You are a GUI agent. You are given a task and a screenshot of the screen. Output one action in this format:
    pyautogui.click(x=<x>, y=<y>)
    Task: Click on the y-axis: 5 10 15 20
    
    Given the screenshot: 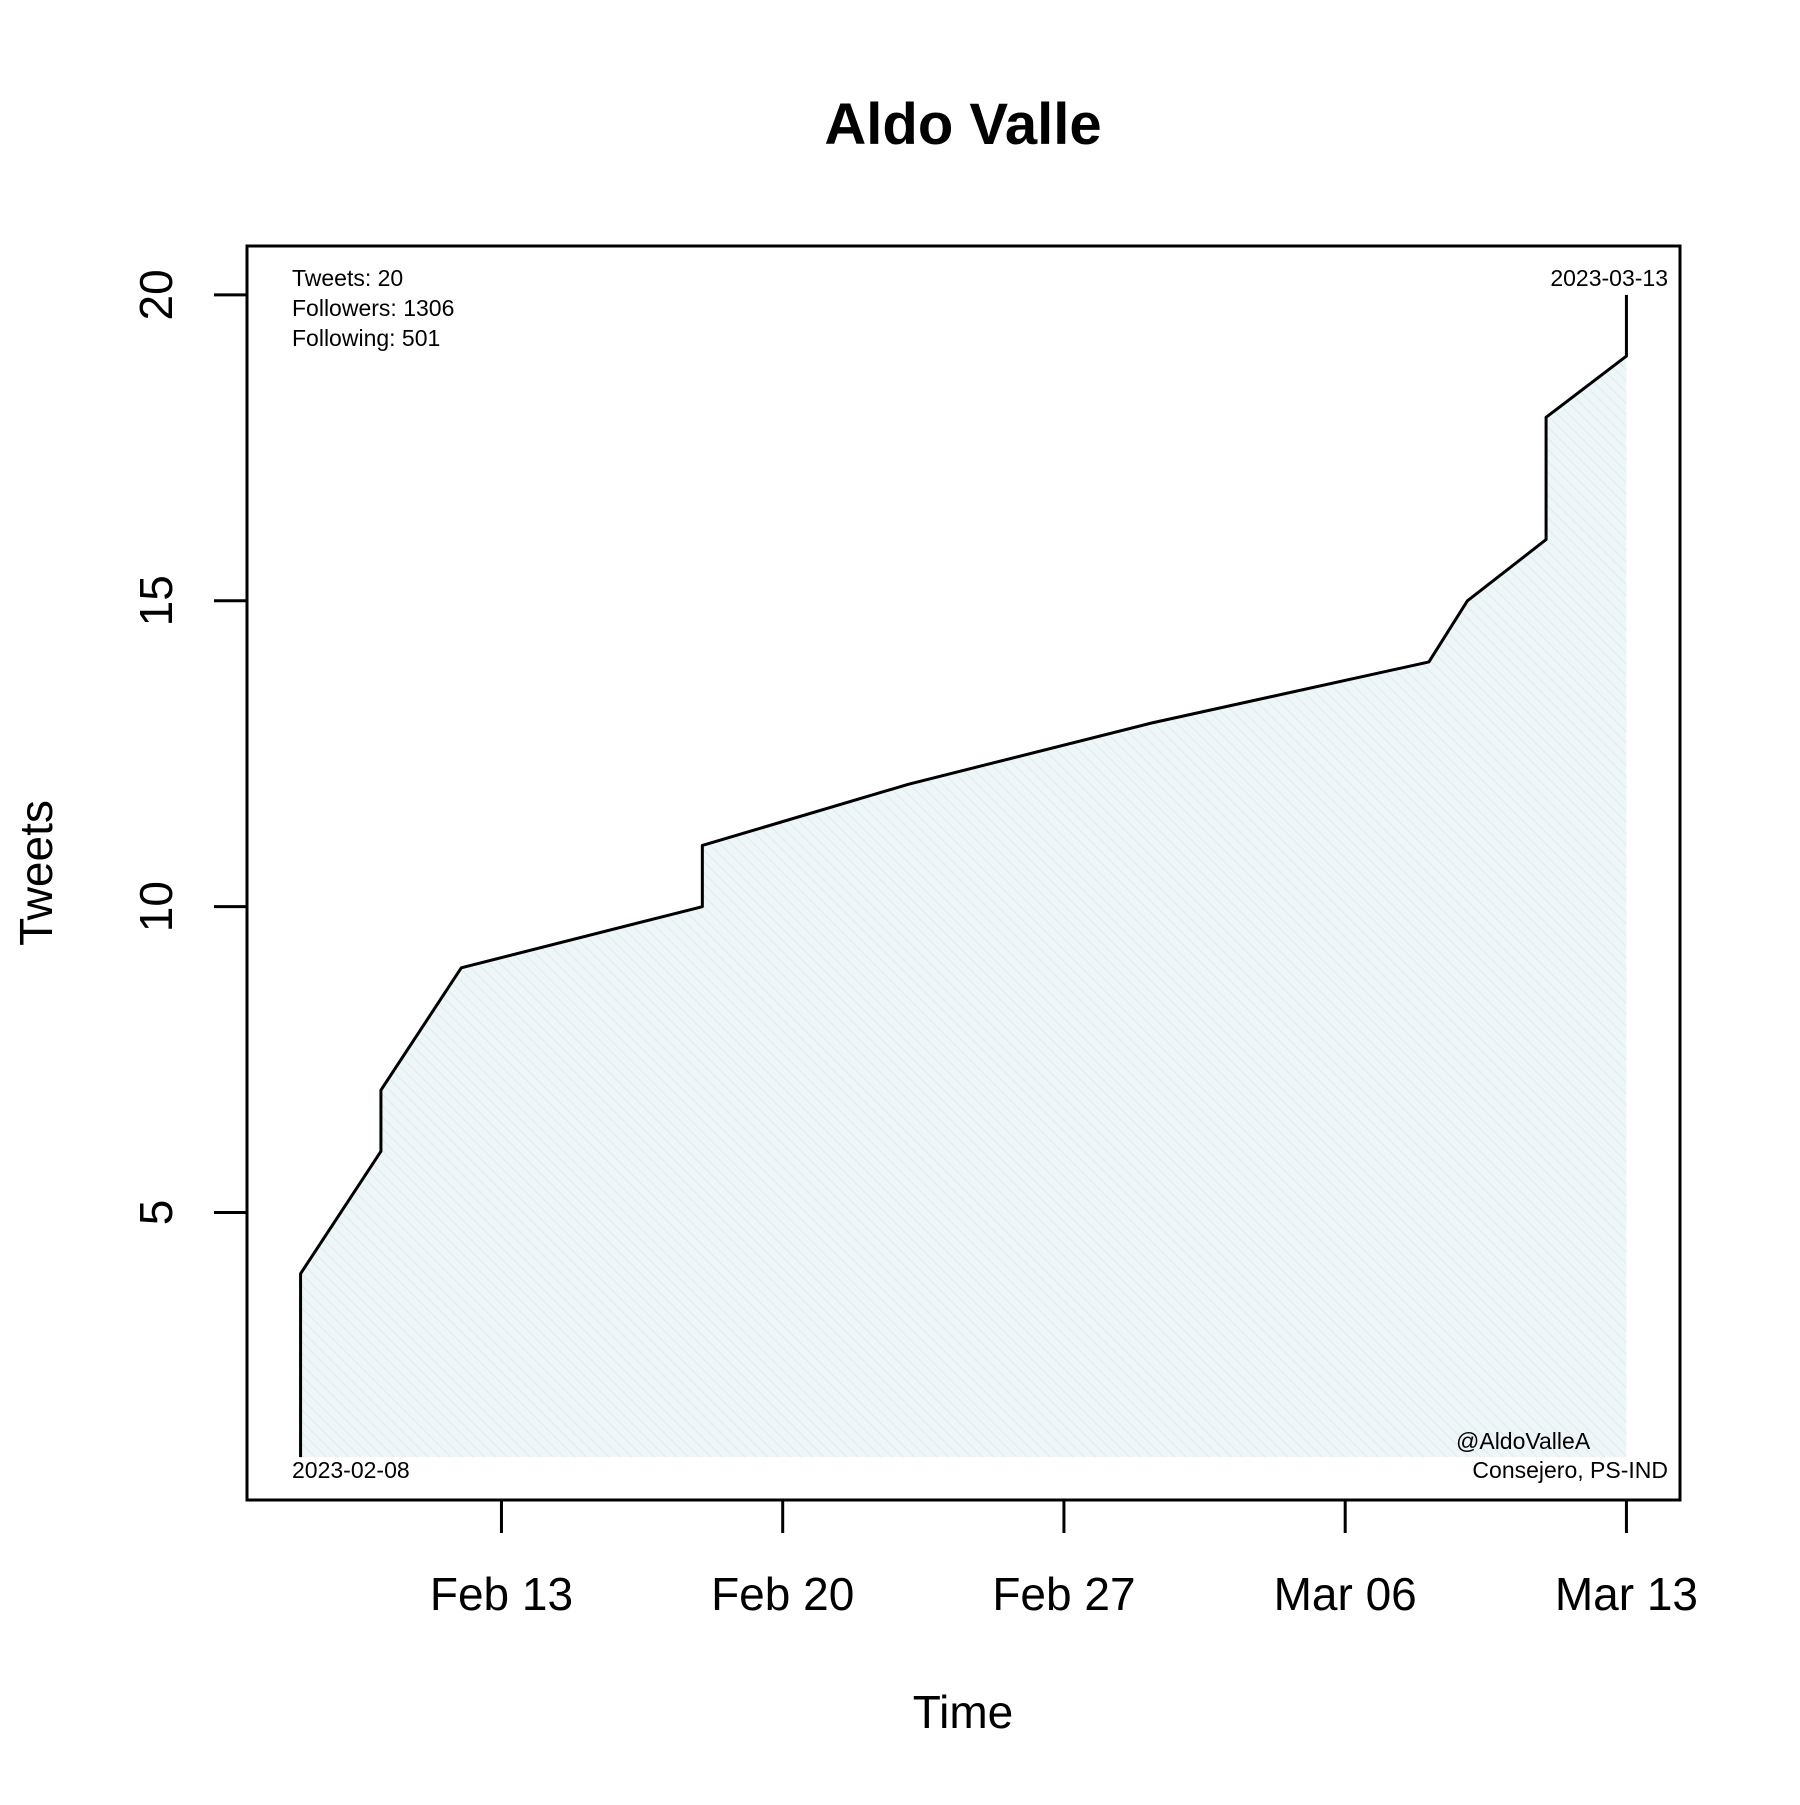 What is the action you would take?
    pyautogui.click(x=188, y=747)
    